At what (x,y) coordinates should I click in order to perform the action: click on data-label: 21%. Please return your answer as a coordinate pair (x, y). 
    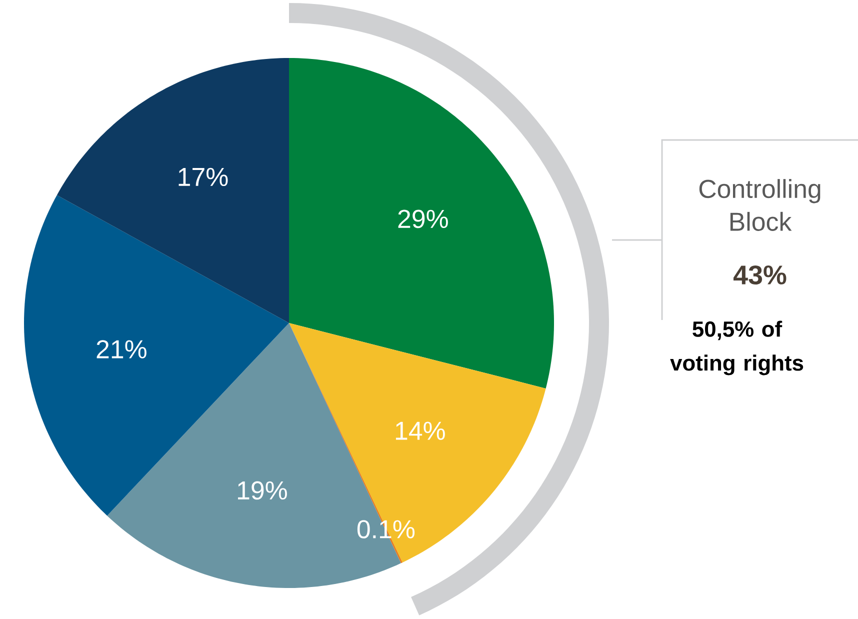
    Looking at the image, I should click on (121, 349).